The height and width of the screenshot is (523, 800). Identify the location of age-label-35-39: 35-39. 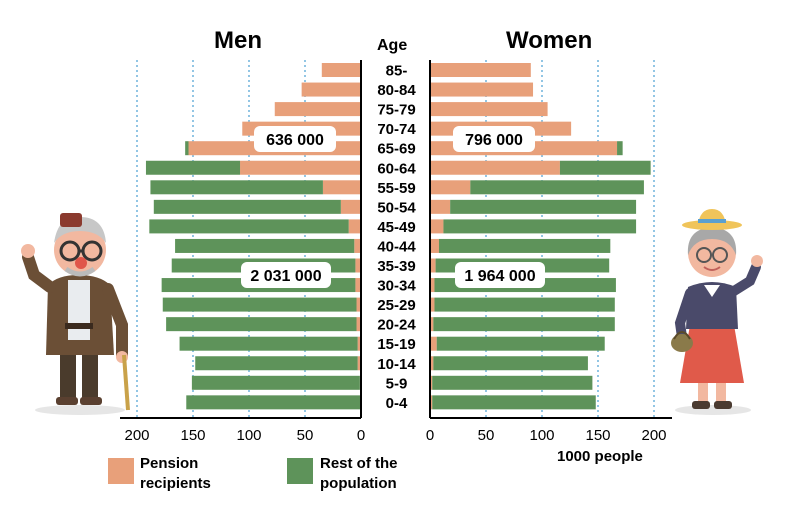
(396, 266).